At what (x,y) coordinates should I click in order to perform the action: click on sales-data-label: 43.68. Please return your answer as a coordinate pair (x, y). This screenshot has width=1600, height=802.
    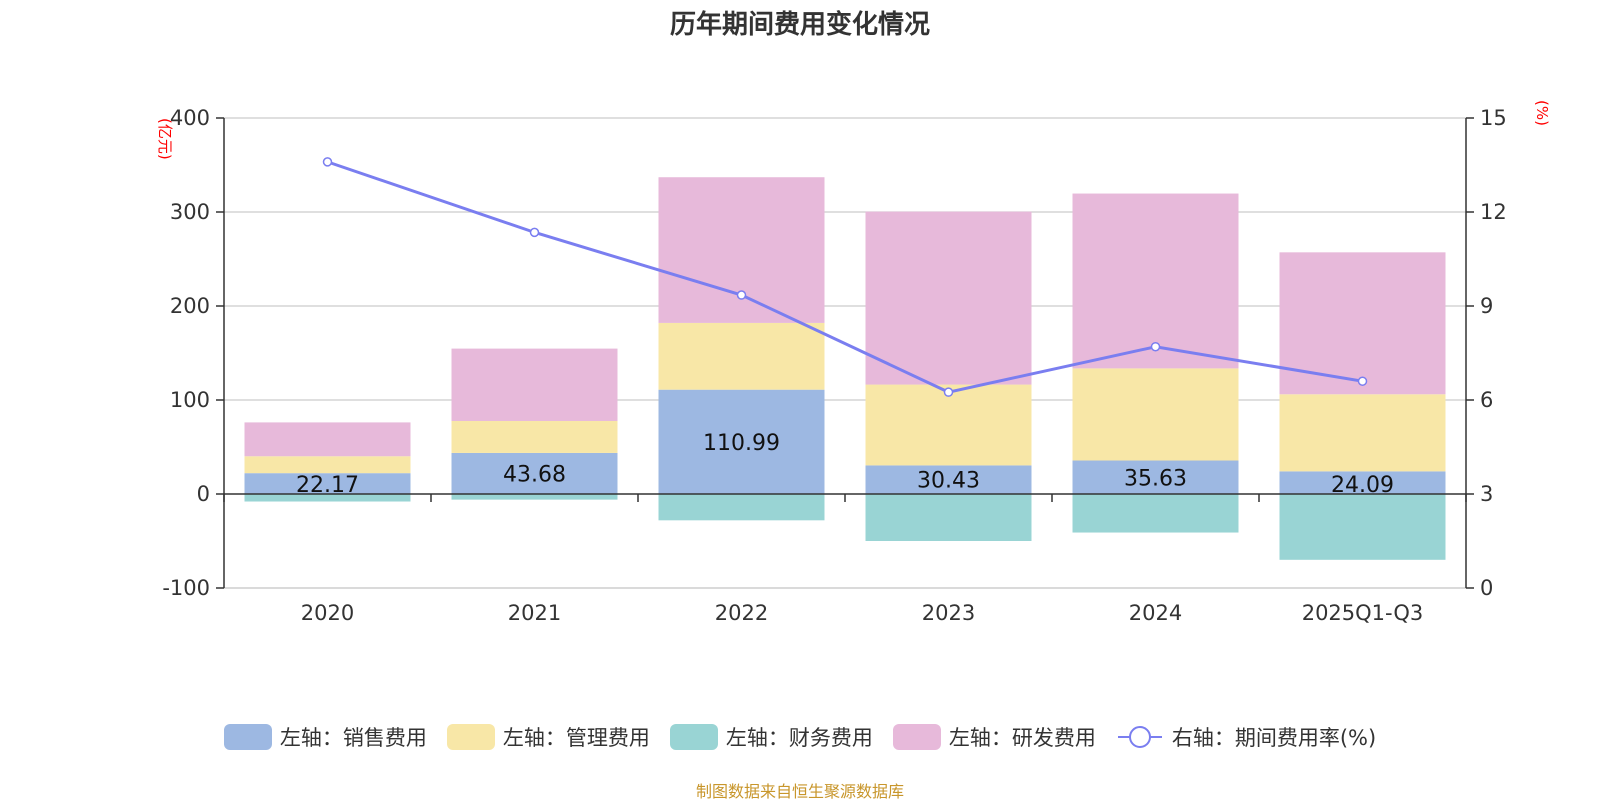
    Looking at the image, I should click on (534, 474).